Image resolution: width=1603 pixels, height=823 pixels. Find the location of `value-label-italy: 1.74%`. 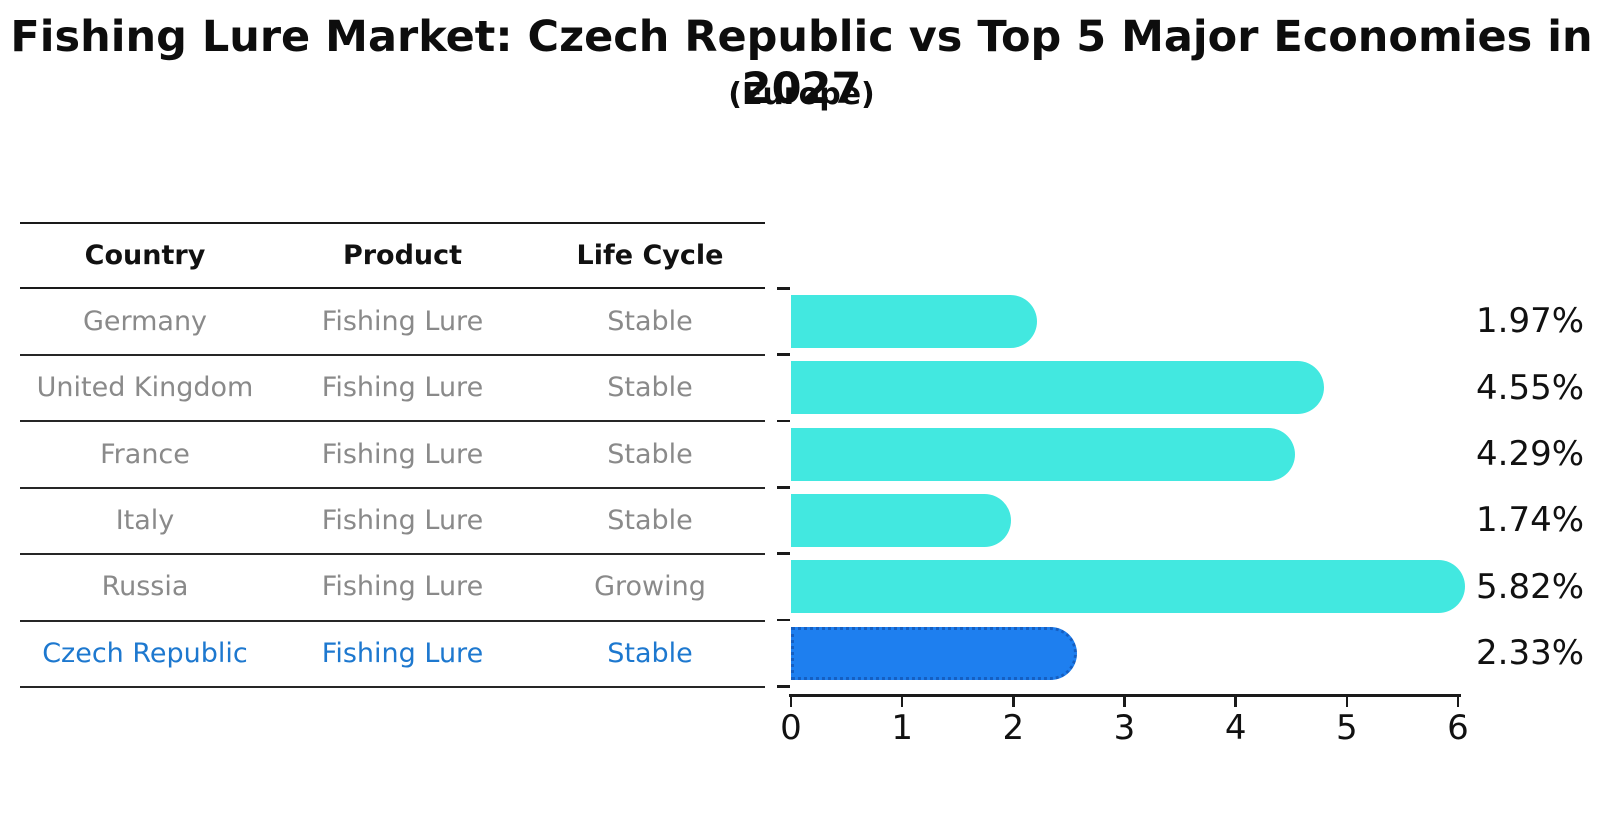

value-label-italy: 1.74% is located at coordinates (1530, 520).